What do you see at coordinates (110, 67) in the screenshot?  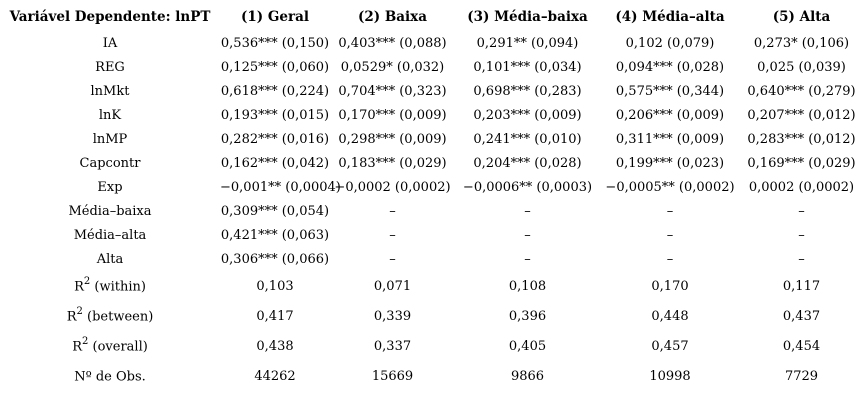 I see `row-label: REG` at bounding box center [110, 67].